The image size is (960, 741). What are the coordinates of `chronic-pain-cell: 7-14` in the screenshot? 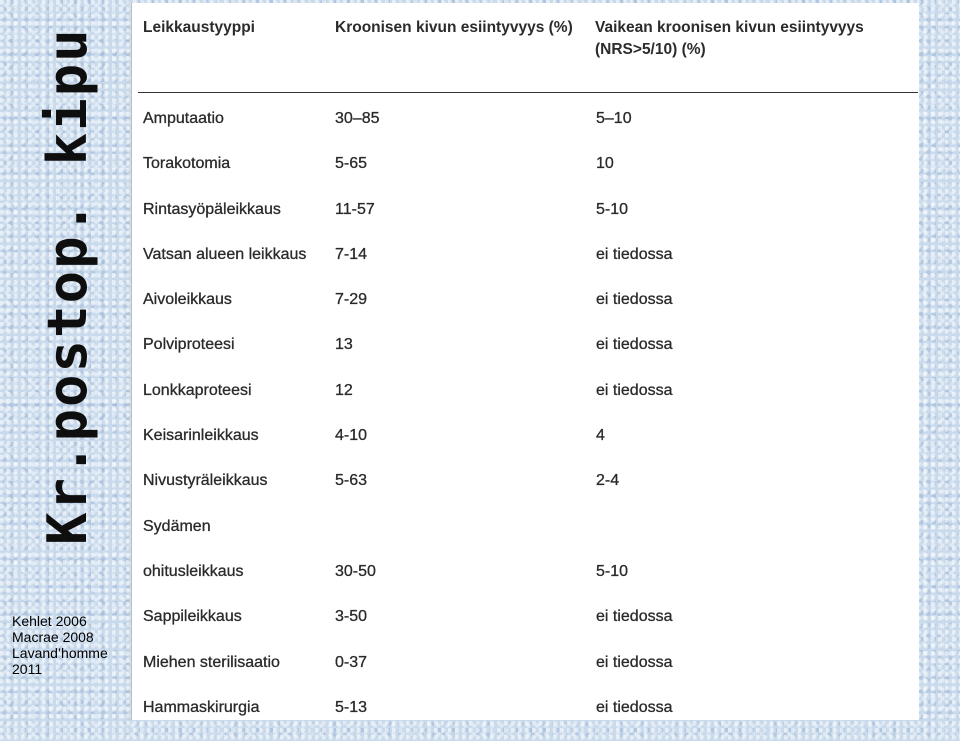 It's located at (351, 254).